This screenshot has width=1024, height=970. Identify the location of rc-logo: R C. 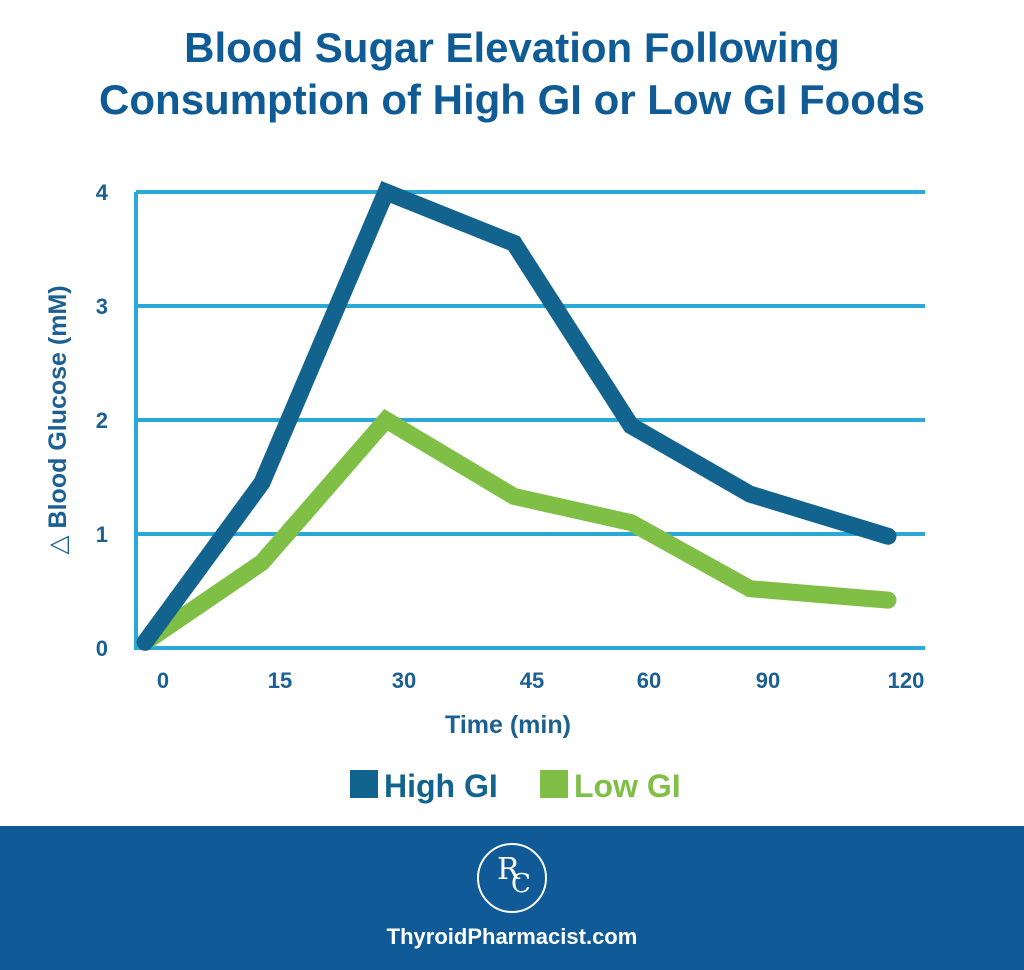
(512, 878).